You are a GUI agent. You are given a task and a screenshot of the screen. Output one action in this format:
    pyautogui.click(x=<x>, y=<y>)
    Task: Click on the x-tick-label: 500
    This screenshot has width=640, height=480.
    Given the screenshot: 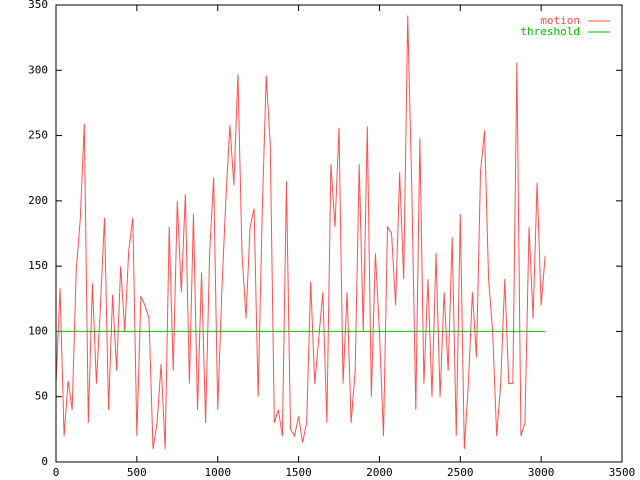 What is the action you would take?
    pyautogui.click(x=137, y=472)
    